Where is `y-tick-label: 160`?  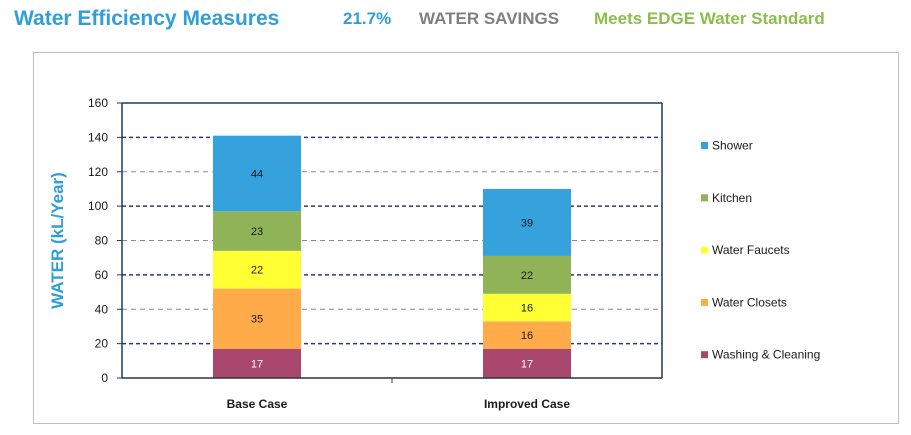
y-tick-label: 160 is located at coordinates (98, 103).